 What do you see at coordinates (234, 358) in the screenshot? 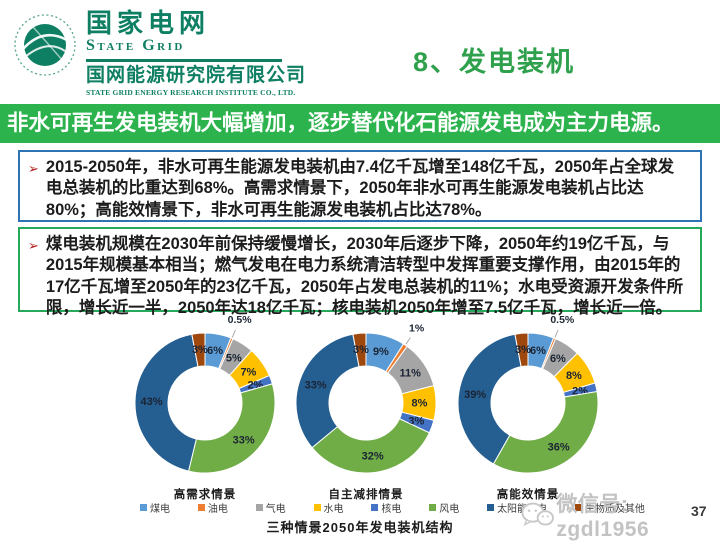
I see `slice-label-gas: 5%` at bounding box center [234, 358].